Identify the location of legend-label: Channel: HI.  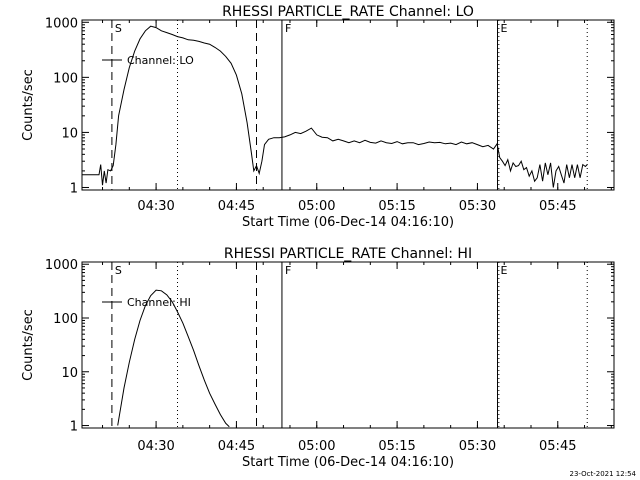
(159, 302).